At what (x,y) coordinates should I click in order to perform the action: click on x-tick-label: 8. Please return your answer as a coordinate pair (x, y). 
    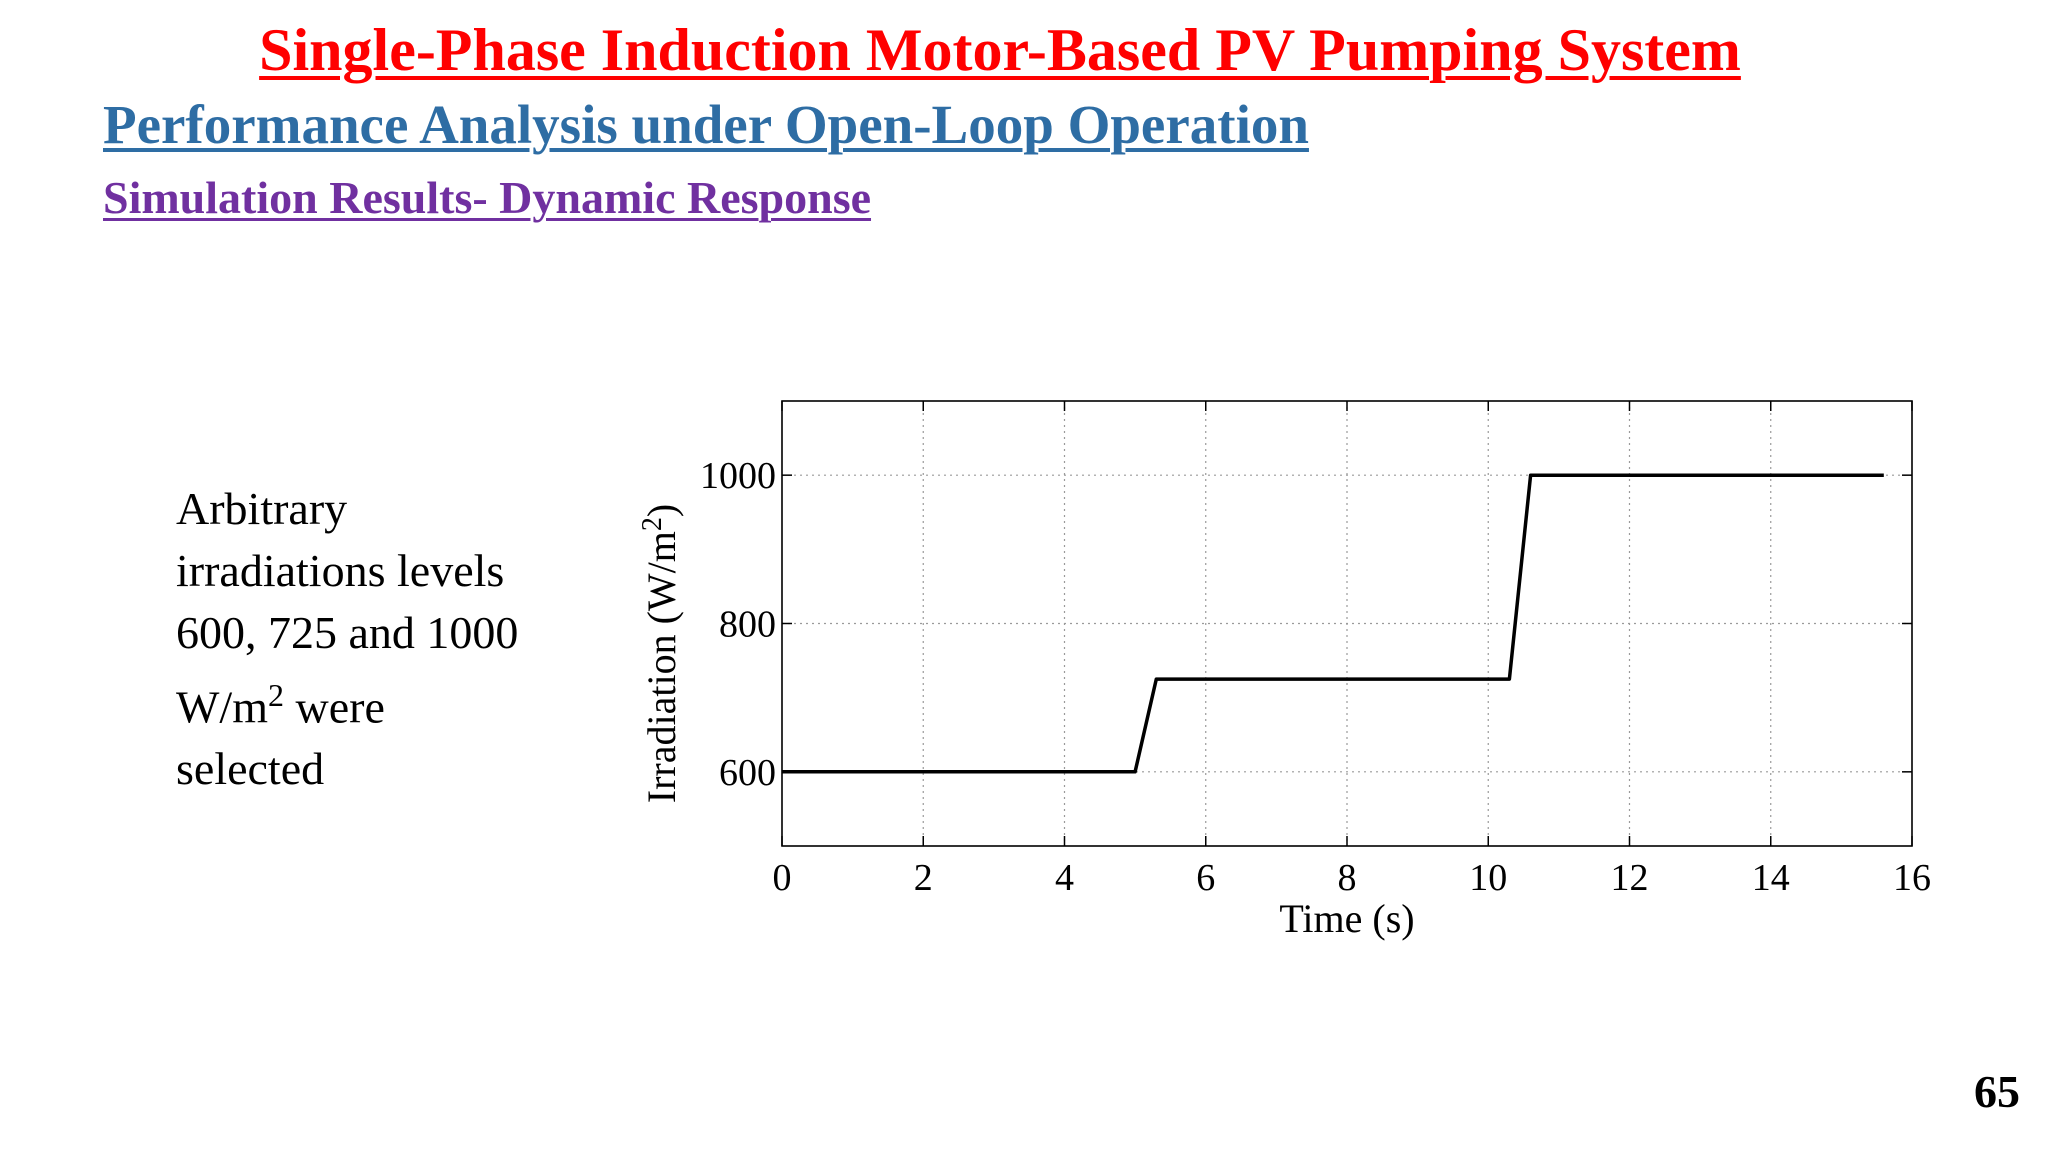
    Looking at the image, I should click on (1347, 878).